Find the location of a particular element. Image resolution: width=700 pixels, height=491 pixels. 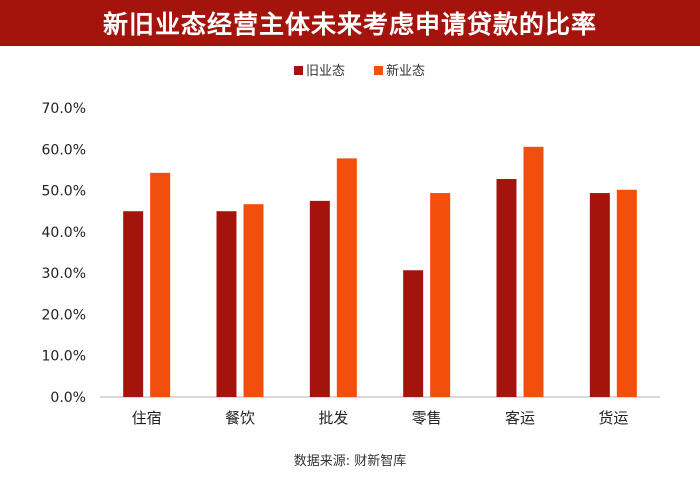

x-tick-label: 零售 is located at coordinates (427, 418).